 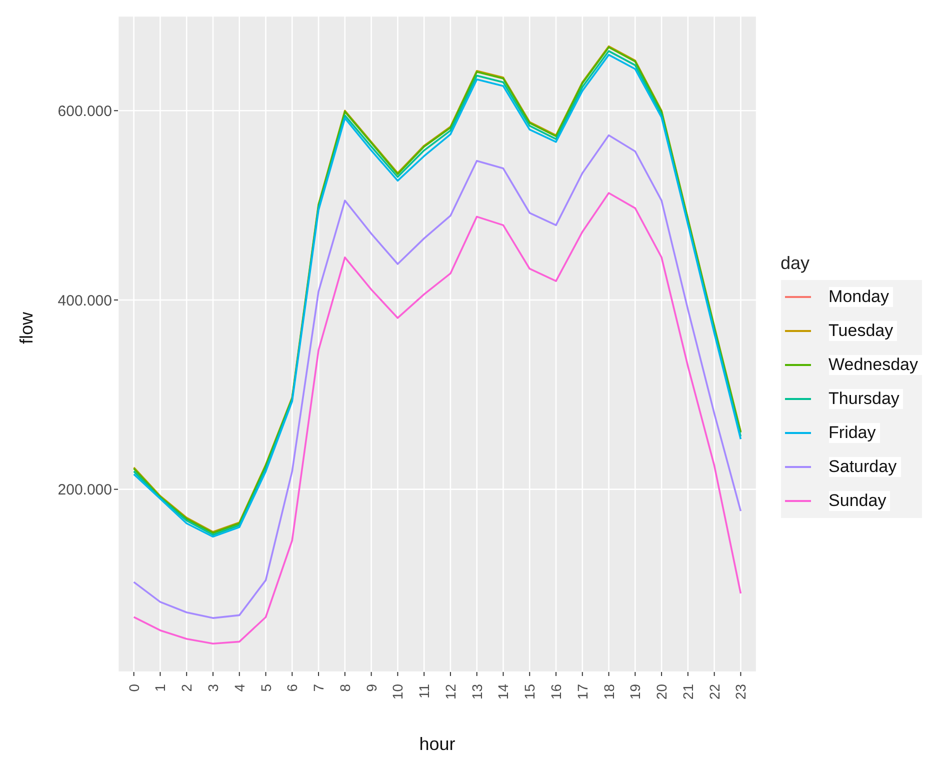 I want to click on x-tick-label: 2, so click(x=186, y=688).